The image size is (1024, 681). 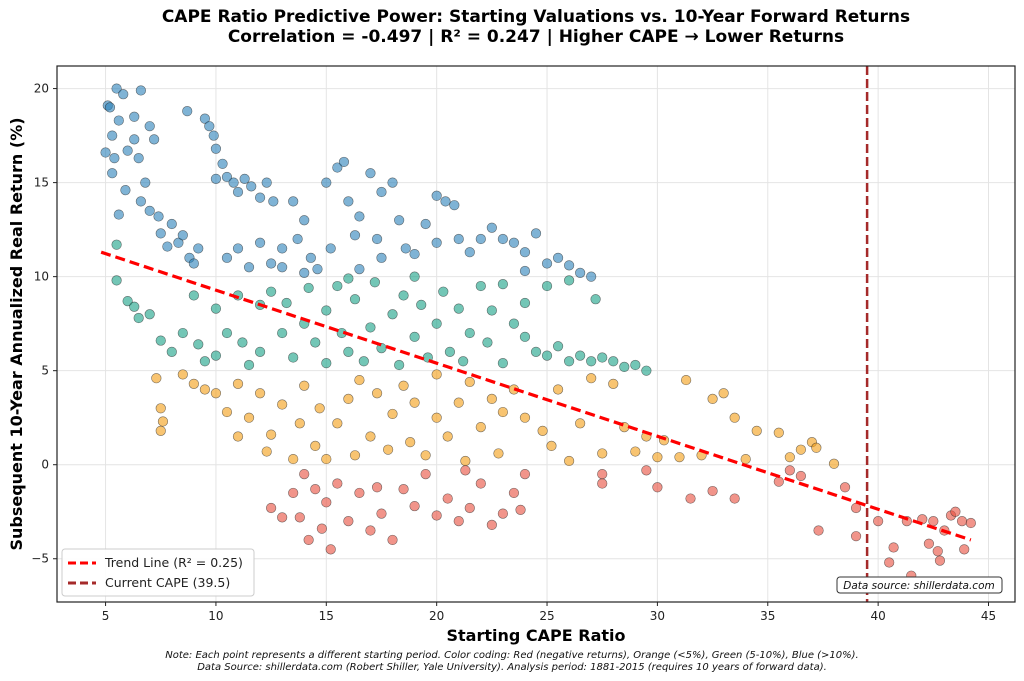 I want to click on x-tick-label: 30, so click(x=657, y=616).